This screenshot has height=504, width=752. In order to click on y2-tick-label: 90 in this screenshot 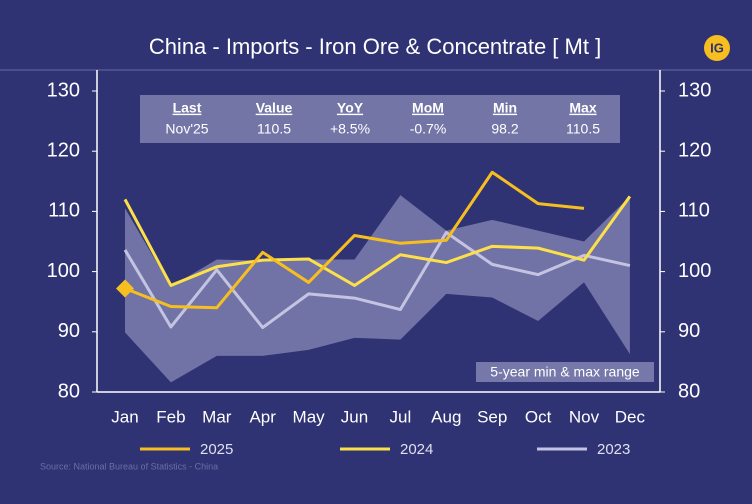, I will do `click(689, 331)`.